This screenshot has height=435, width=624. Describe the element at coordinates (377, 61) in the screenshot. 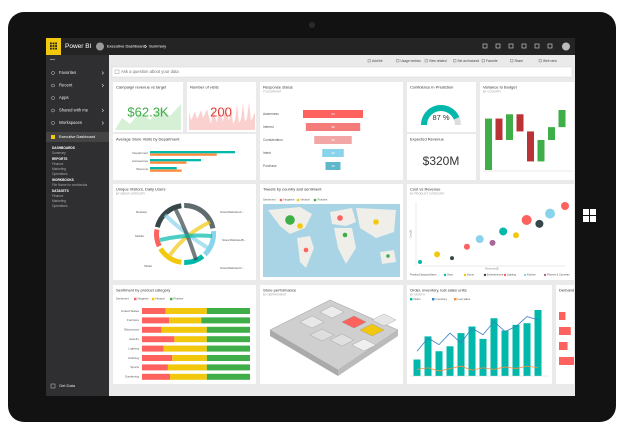

I see `toolbar-item: Add tile` at that location.